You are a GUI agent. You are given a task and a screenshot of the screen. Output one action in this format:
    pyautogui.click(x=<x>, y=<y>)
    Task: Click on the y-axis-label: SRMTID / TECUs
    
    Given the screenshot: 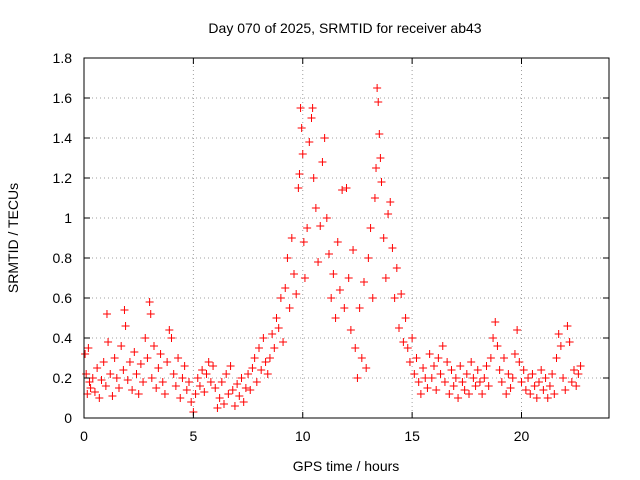 What is the action you would take?
    pyautogui.click(x=13, y=238)
    